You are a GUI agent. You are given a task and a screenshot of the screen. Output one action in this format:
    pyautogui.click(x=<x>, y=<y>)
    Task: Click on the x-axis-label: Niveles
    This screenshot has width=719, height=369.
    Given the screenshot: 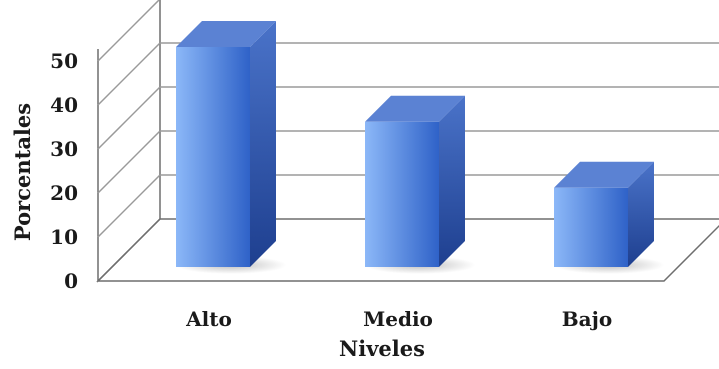 What is the action you would take?
    pyautogui.click(x=382, y=348)
    